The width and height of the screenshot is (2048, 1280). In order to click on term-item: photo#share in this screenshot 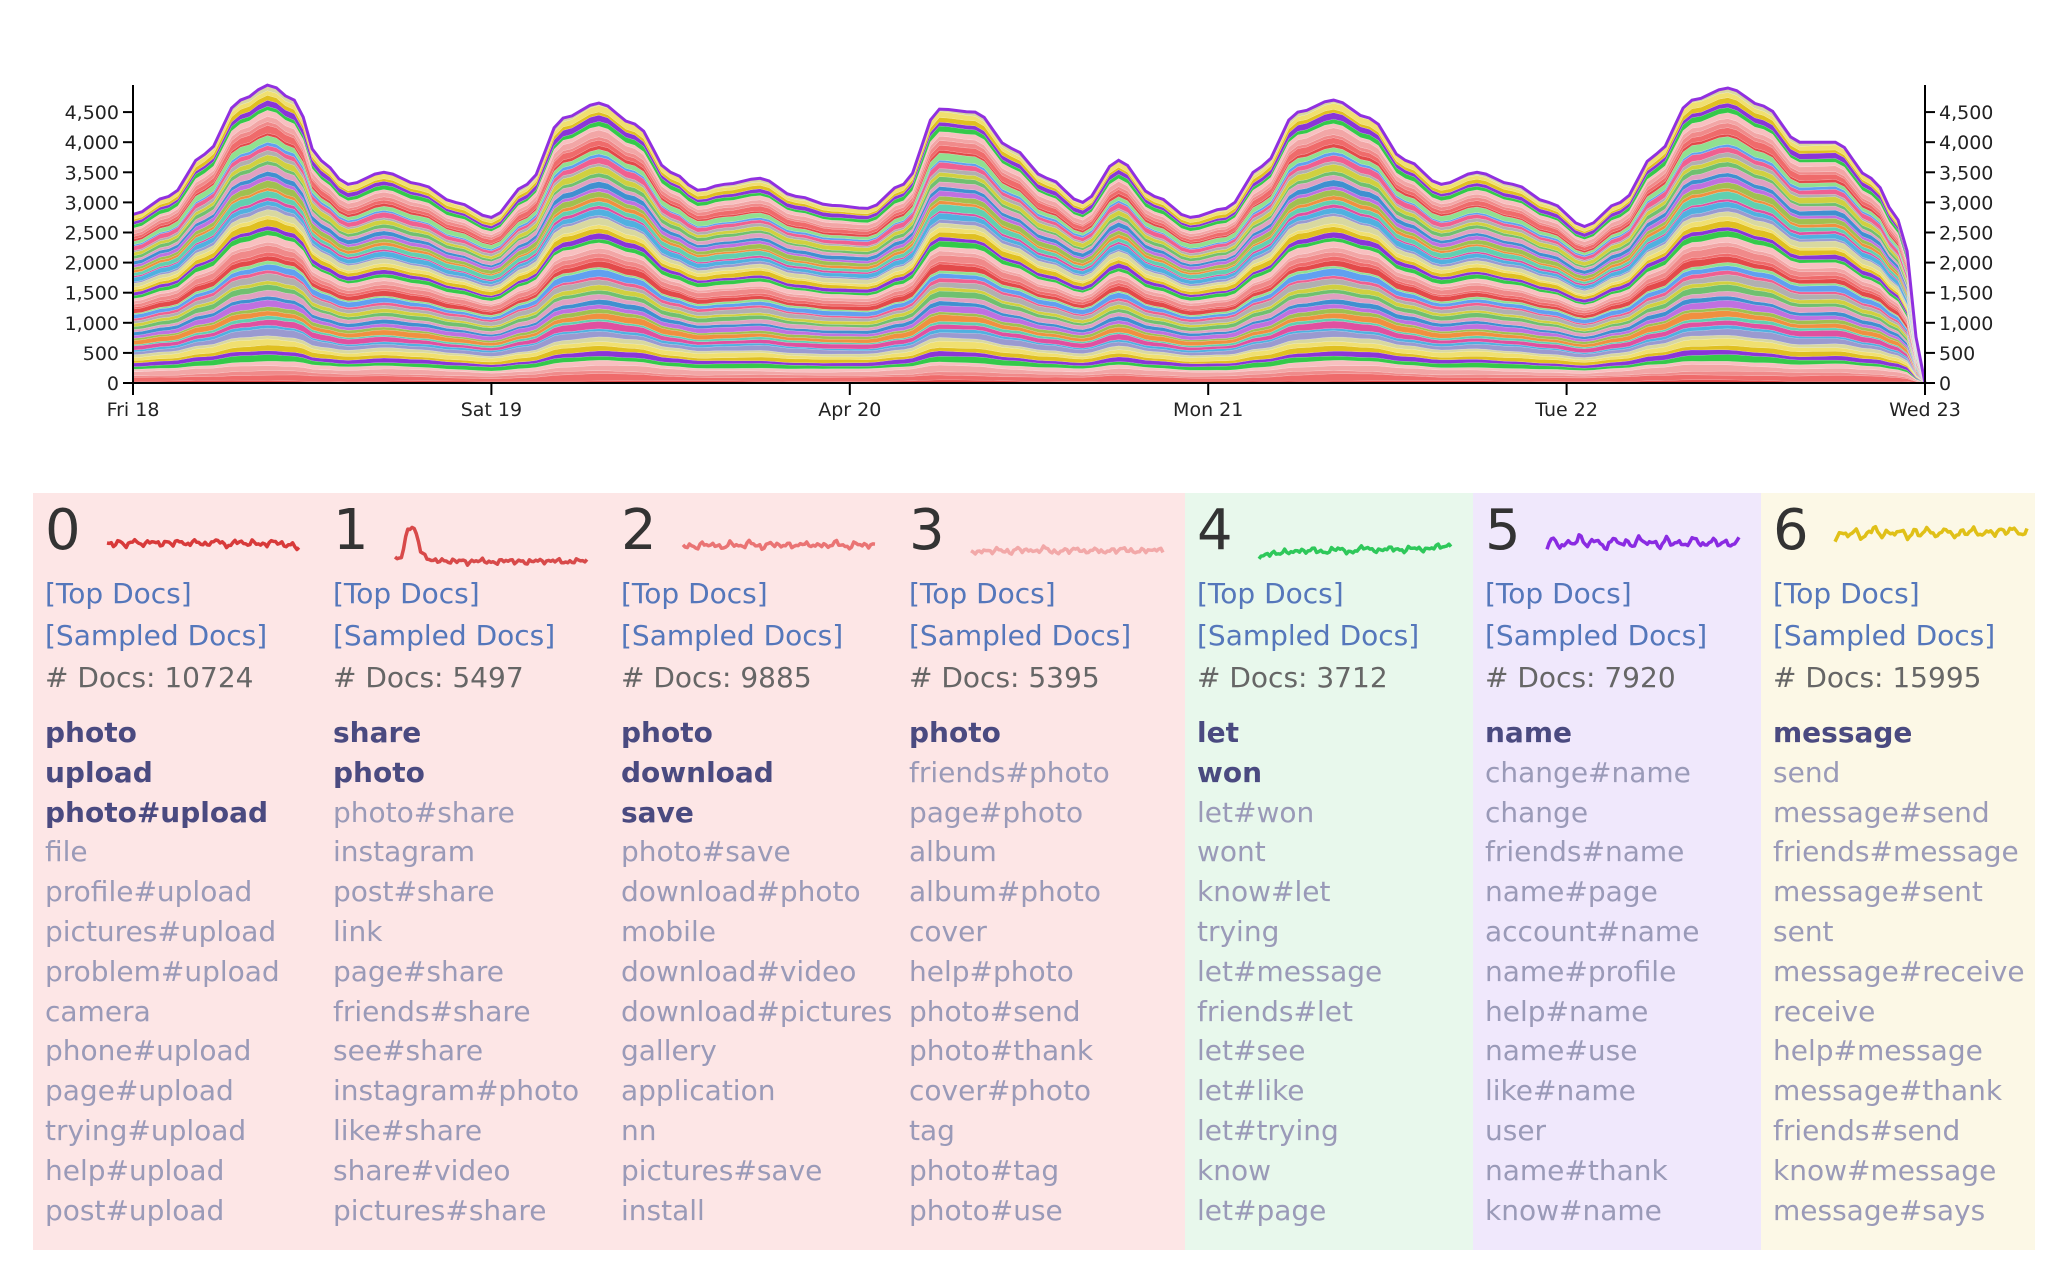, I will do `click(424, 812)`.